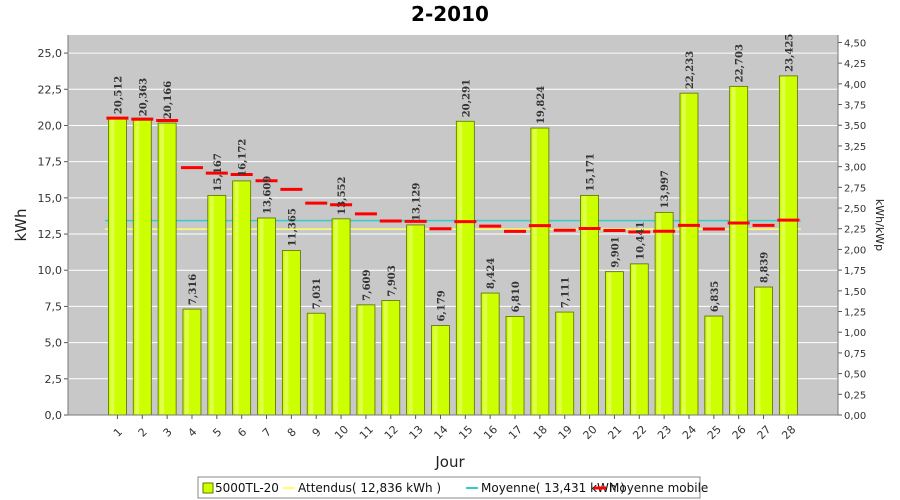  What do you see at coordinates (855, 126) in the screenshot?
I see `y2-tick-label: 3,50` at bounding box center [855, 126].